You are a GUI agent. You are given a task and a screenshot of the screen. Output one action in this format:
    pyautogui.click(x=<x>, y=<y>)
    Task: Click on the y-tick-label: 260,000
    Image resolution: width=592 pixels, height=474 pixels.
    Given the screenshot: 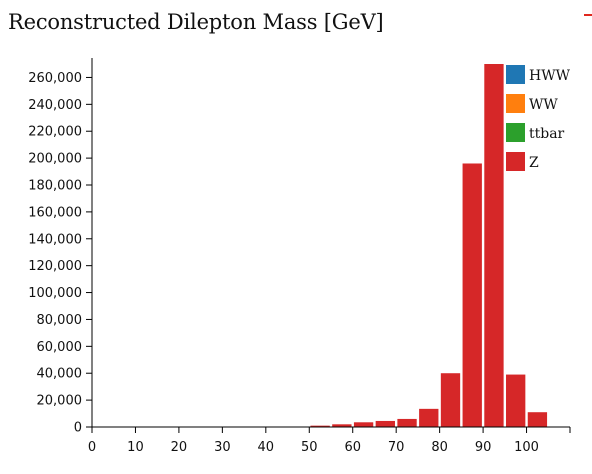 What is the action you would take?
    pyautogui.click(x=55, y=78)
    